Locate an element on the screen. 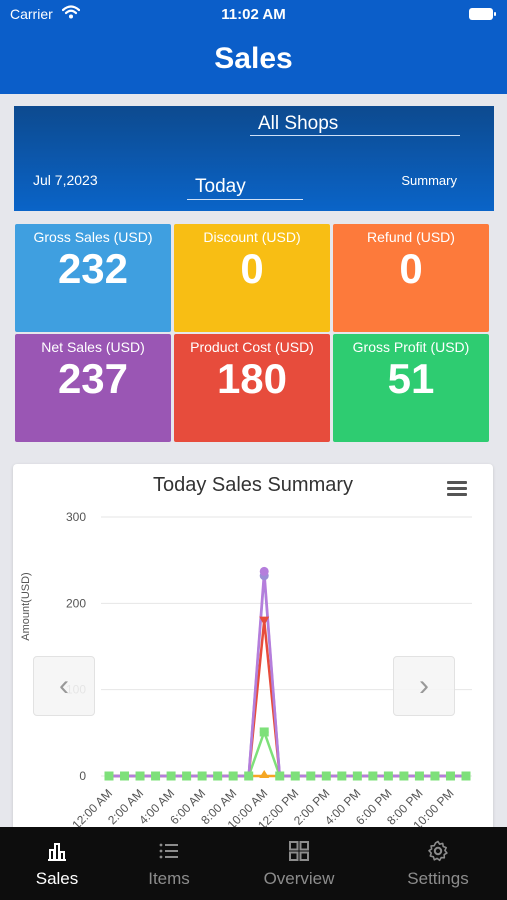 Image resolution: width=507 pixels, height=900 pixels. discount-tile: Discount (USD) 0 is located at coordinates (252, 278).